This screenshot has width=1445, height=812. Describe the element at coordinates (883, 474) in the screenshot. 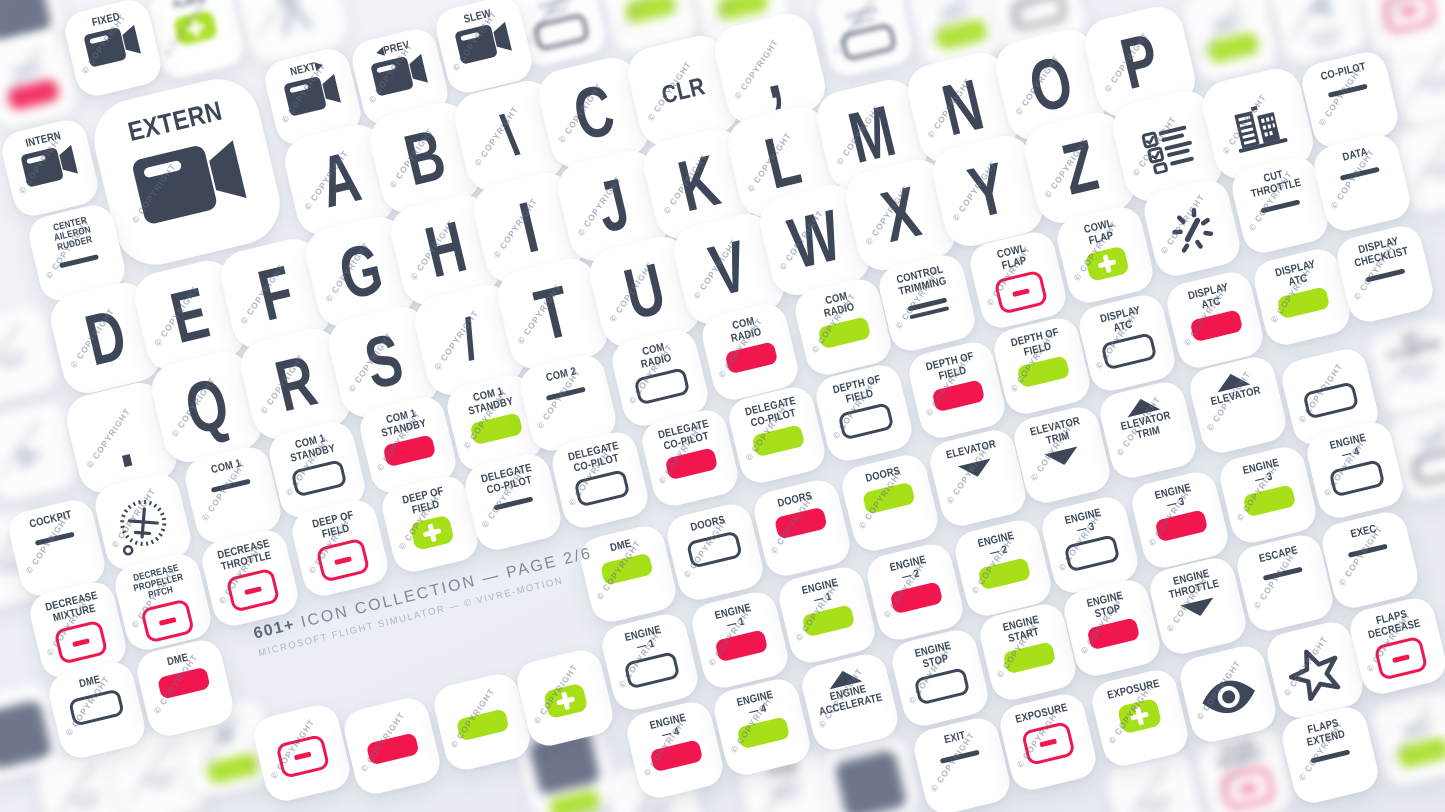

I see `tile-label: DOORS` at that location.